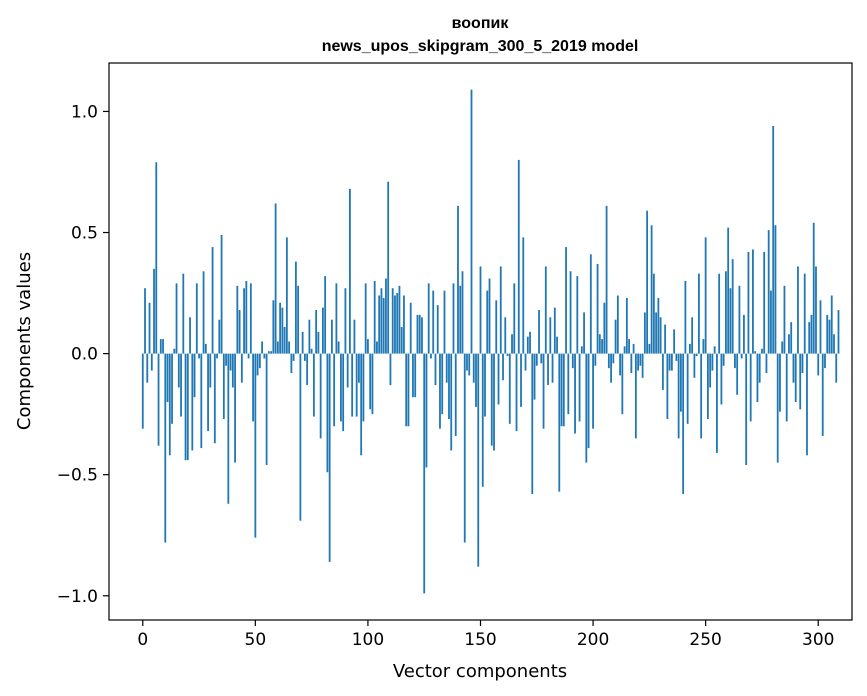 The image size is (867, 696). I want to click on x-tick-label: 0, so click(142, 640).